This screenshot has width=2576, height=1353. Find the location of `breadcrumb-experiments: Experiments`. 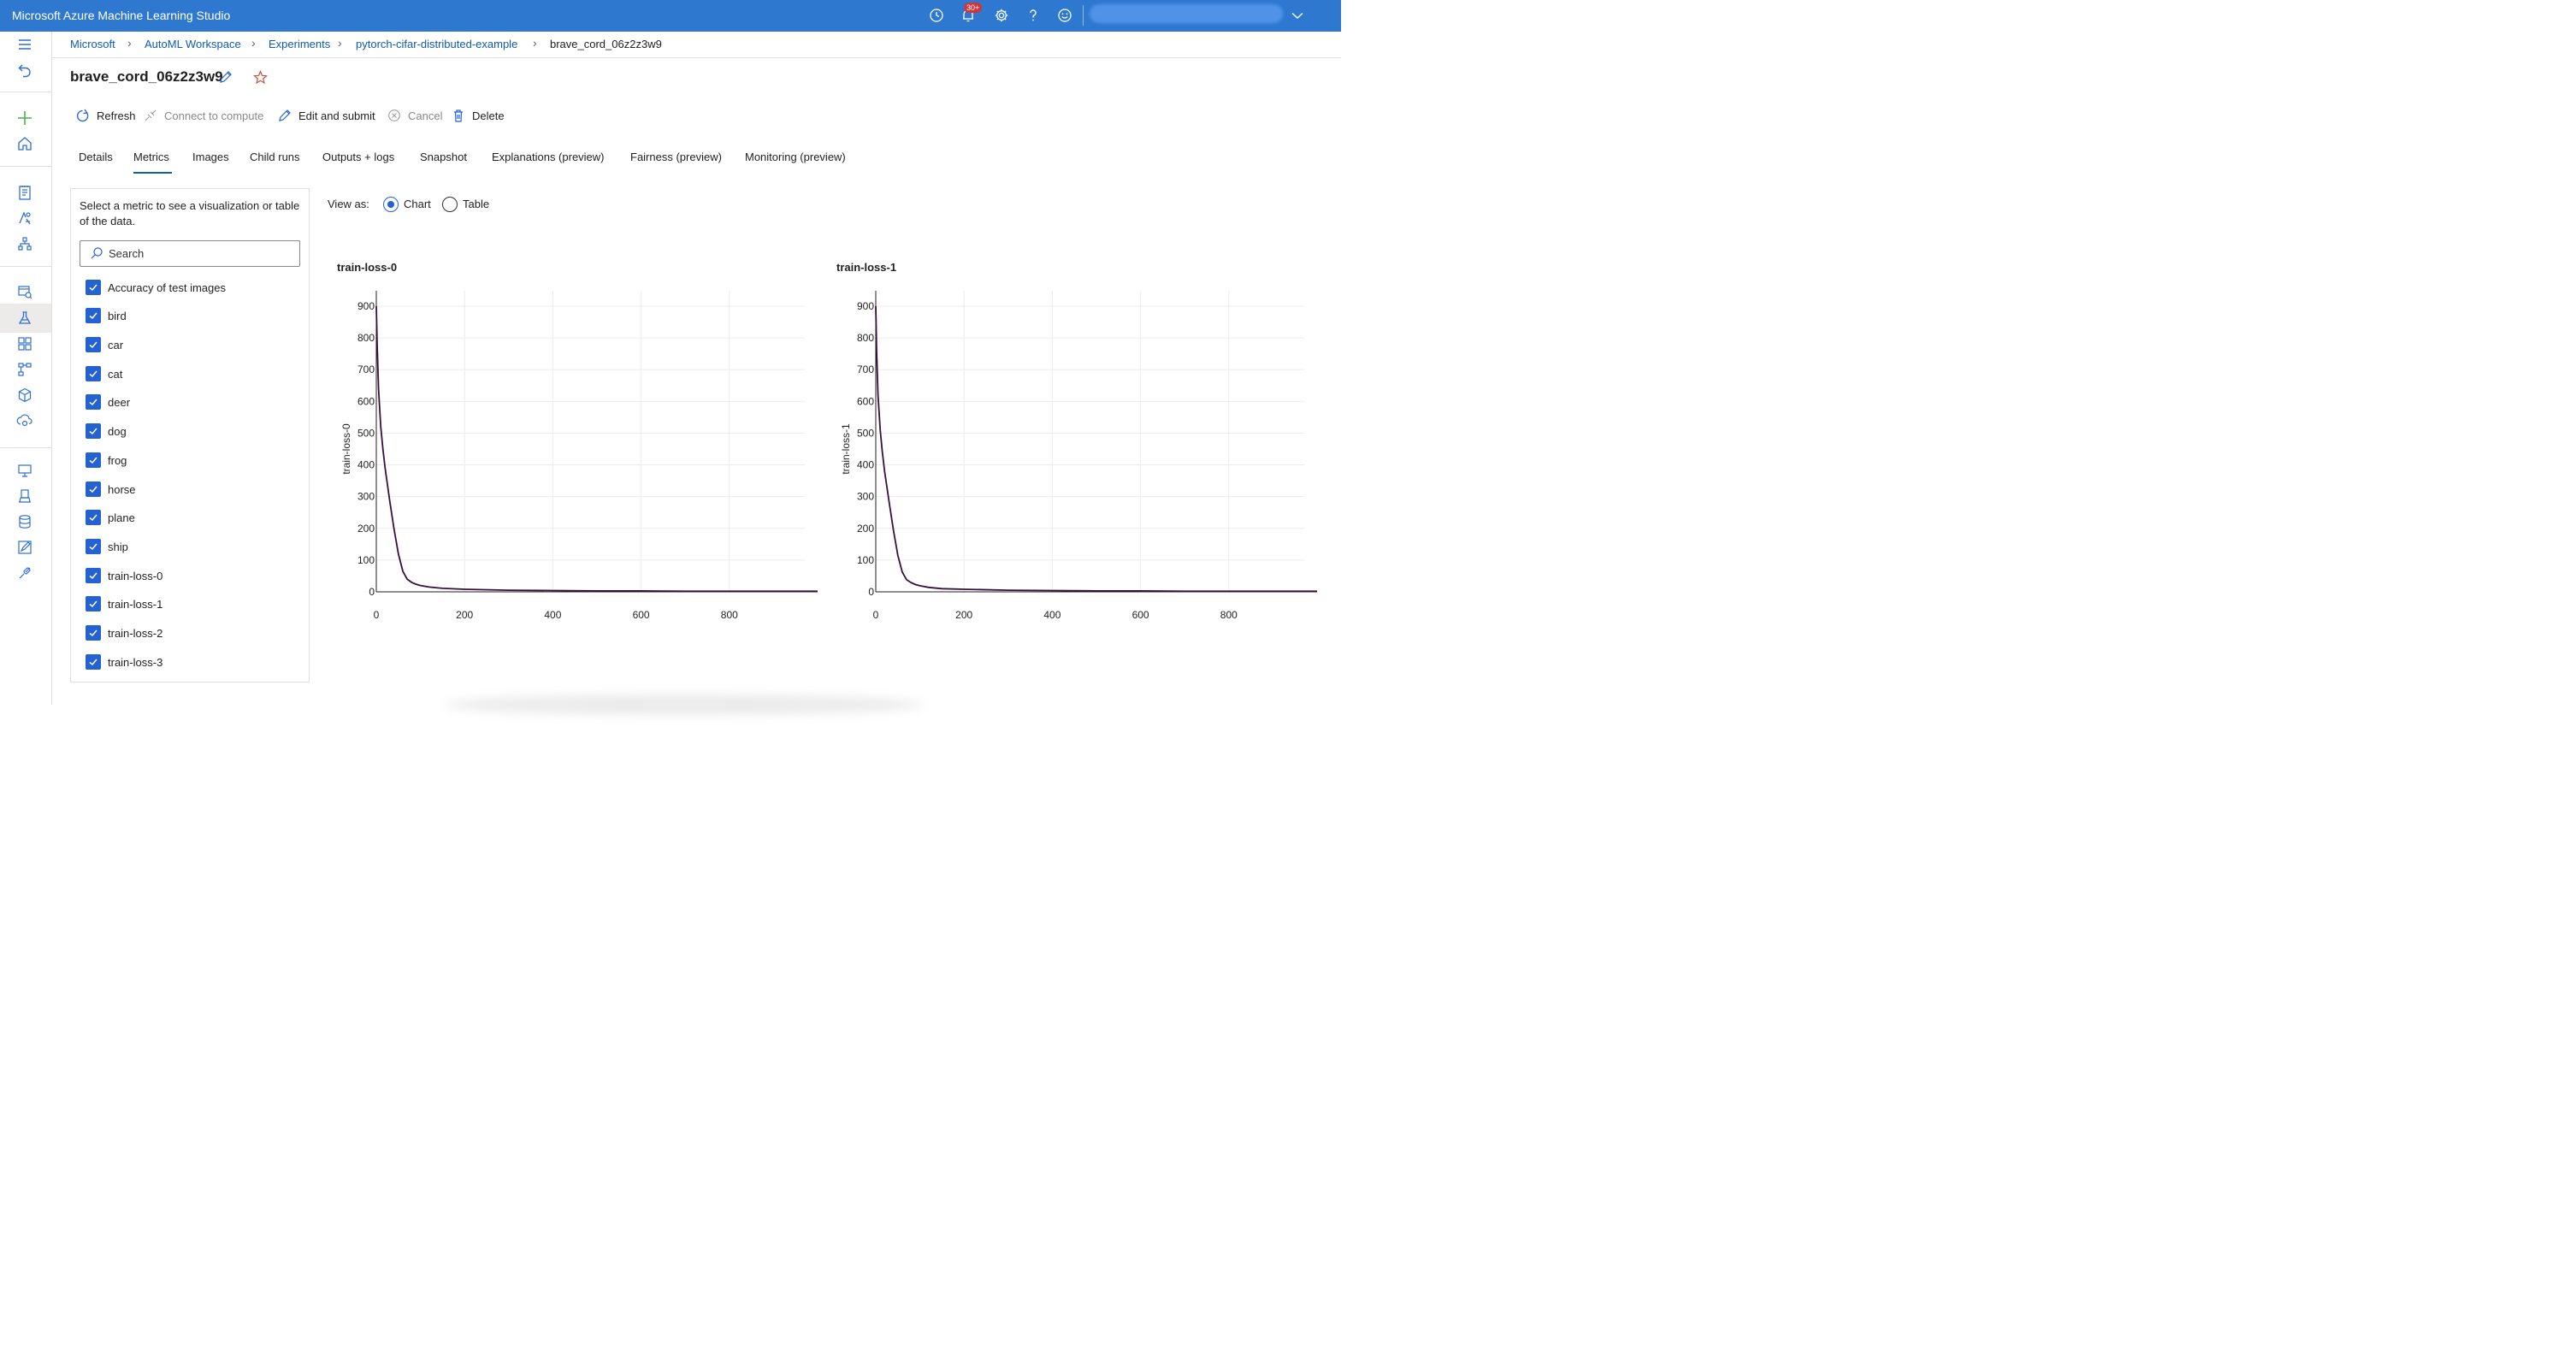

breadcrumb-experiments: Experiments is located at coordinates (300, 44).